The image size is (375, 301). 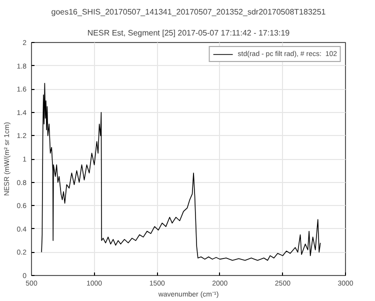 I want to click on chart-title: goes16_SHIS_20170507_141341_20170507_201352_sdr20170508T183251, so click(x=188, y=12).